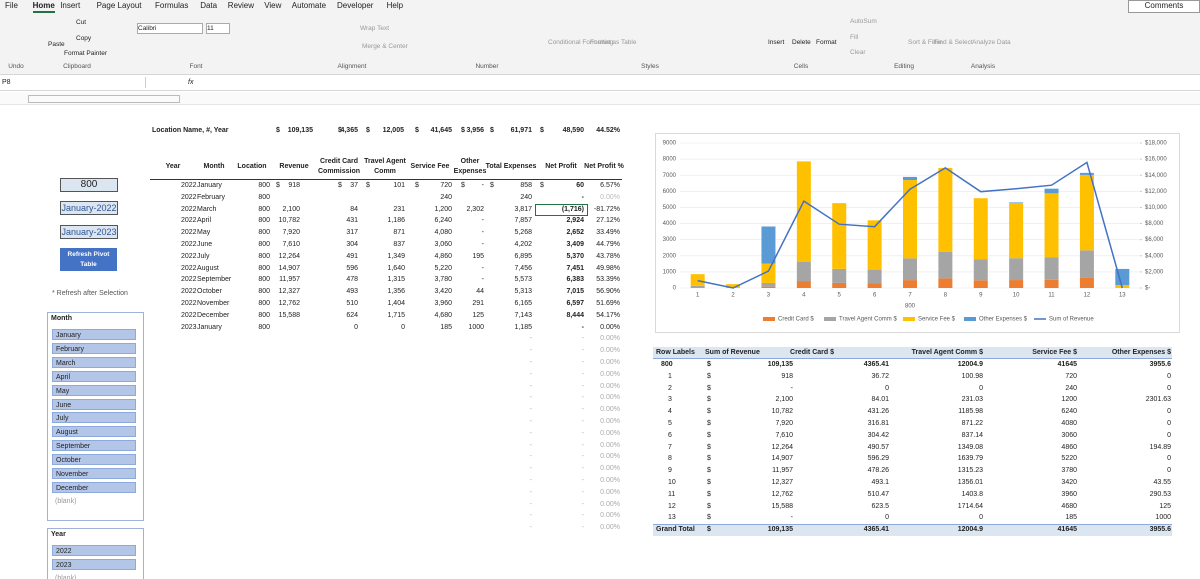 The width and height of the screenshot is (1200, 579). What do you see at coordinates (395, 5) in the screenshot?
I see `ribbon-tab: Help` at bounding box center [395, 5].